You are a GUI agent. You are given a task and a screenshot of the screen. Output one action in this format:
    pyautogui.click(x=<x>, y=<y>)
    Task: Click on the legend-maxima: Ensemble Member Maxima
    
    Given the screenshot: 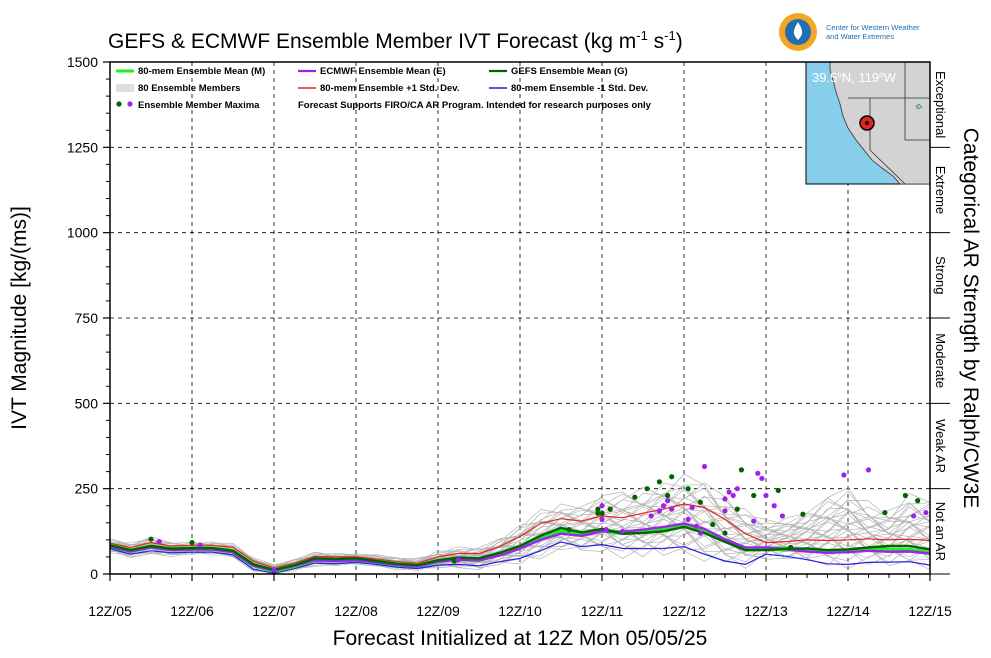 What is the action you would take?
    pyautogui.click(x=199, y=105)
    